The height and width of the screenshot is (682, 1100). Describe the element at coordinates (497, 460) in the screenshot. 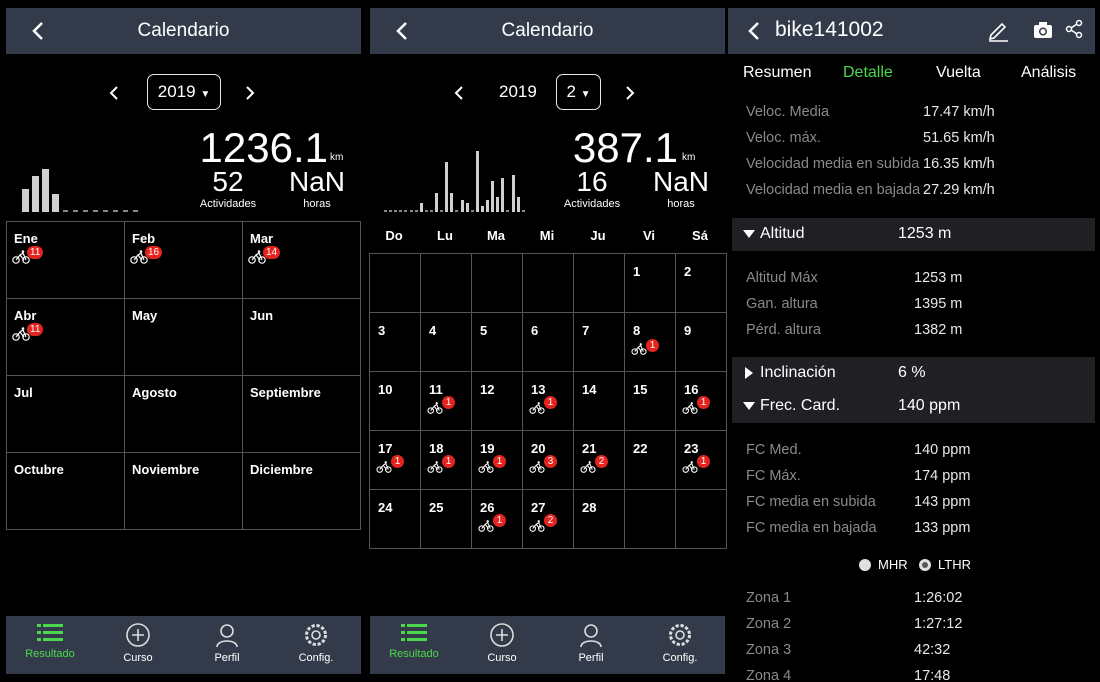

I see `day-cell: 19 1` at that location.